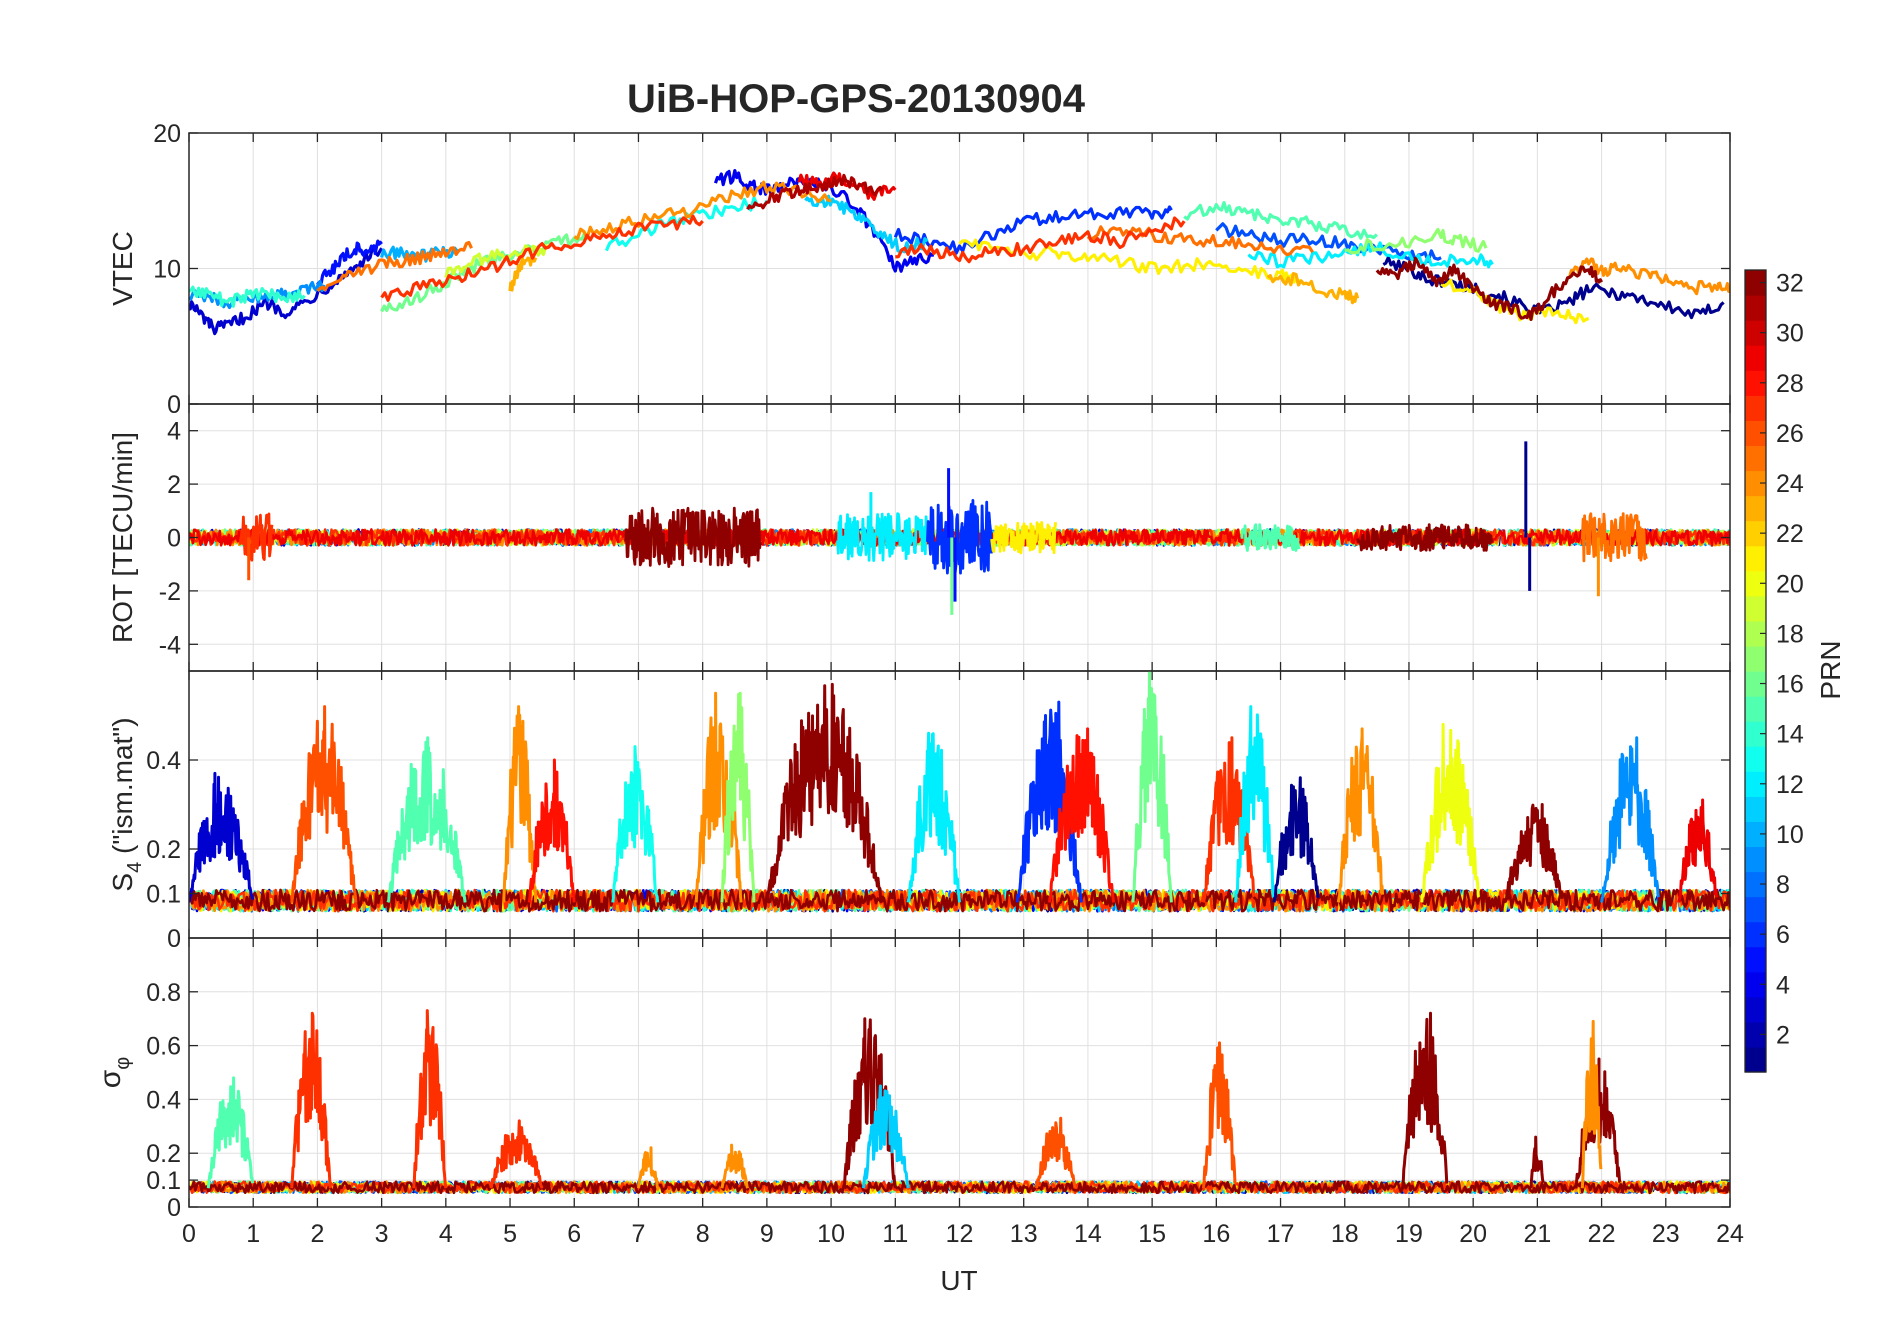 This screenshot has height=1335, width=1902. What do you see at coordinates (1790, 484) in the screenshot?
I see `colorbar-tick-label: 24` at bounding box center [1790, 484].